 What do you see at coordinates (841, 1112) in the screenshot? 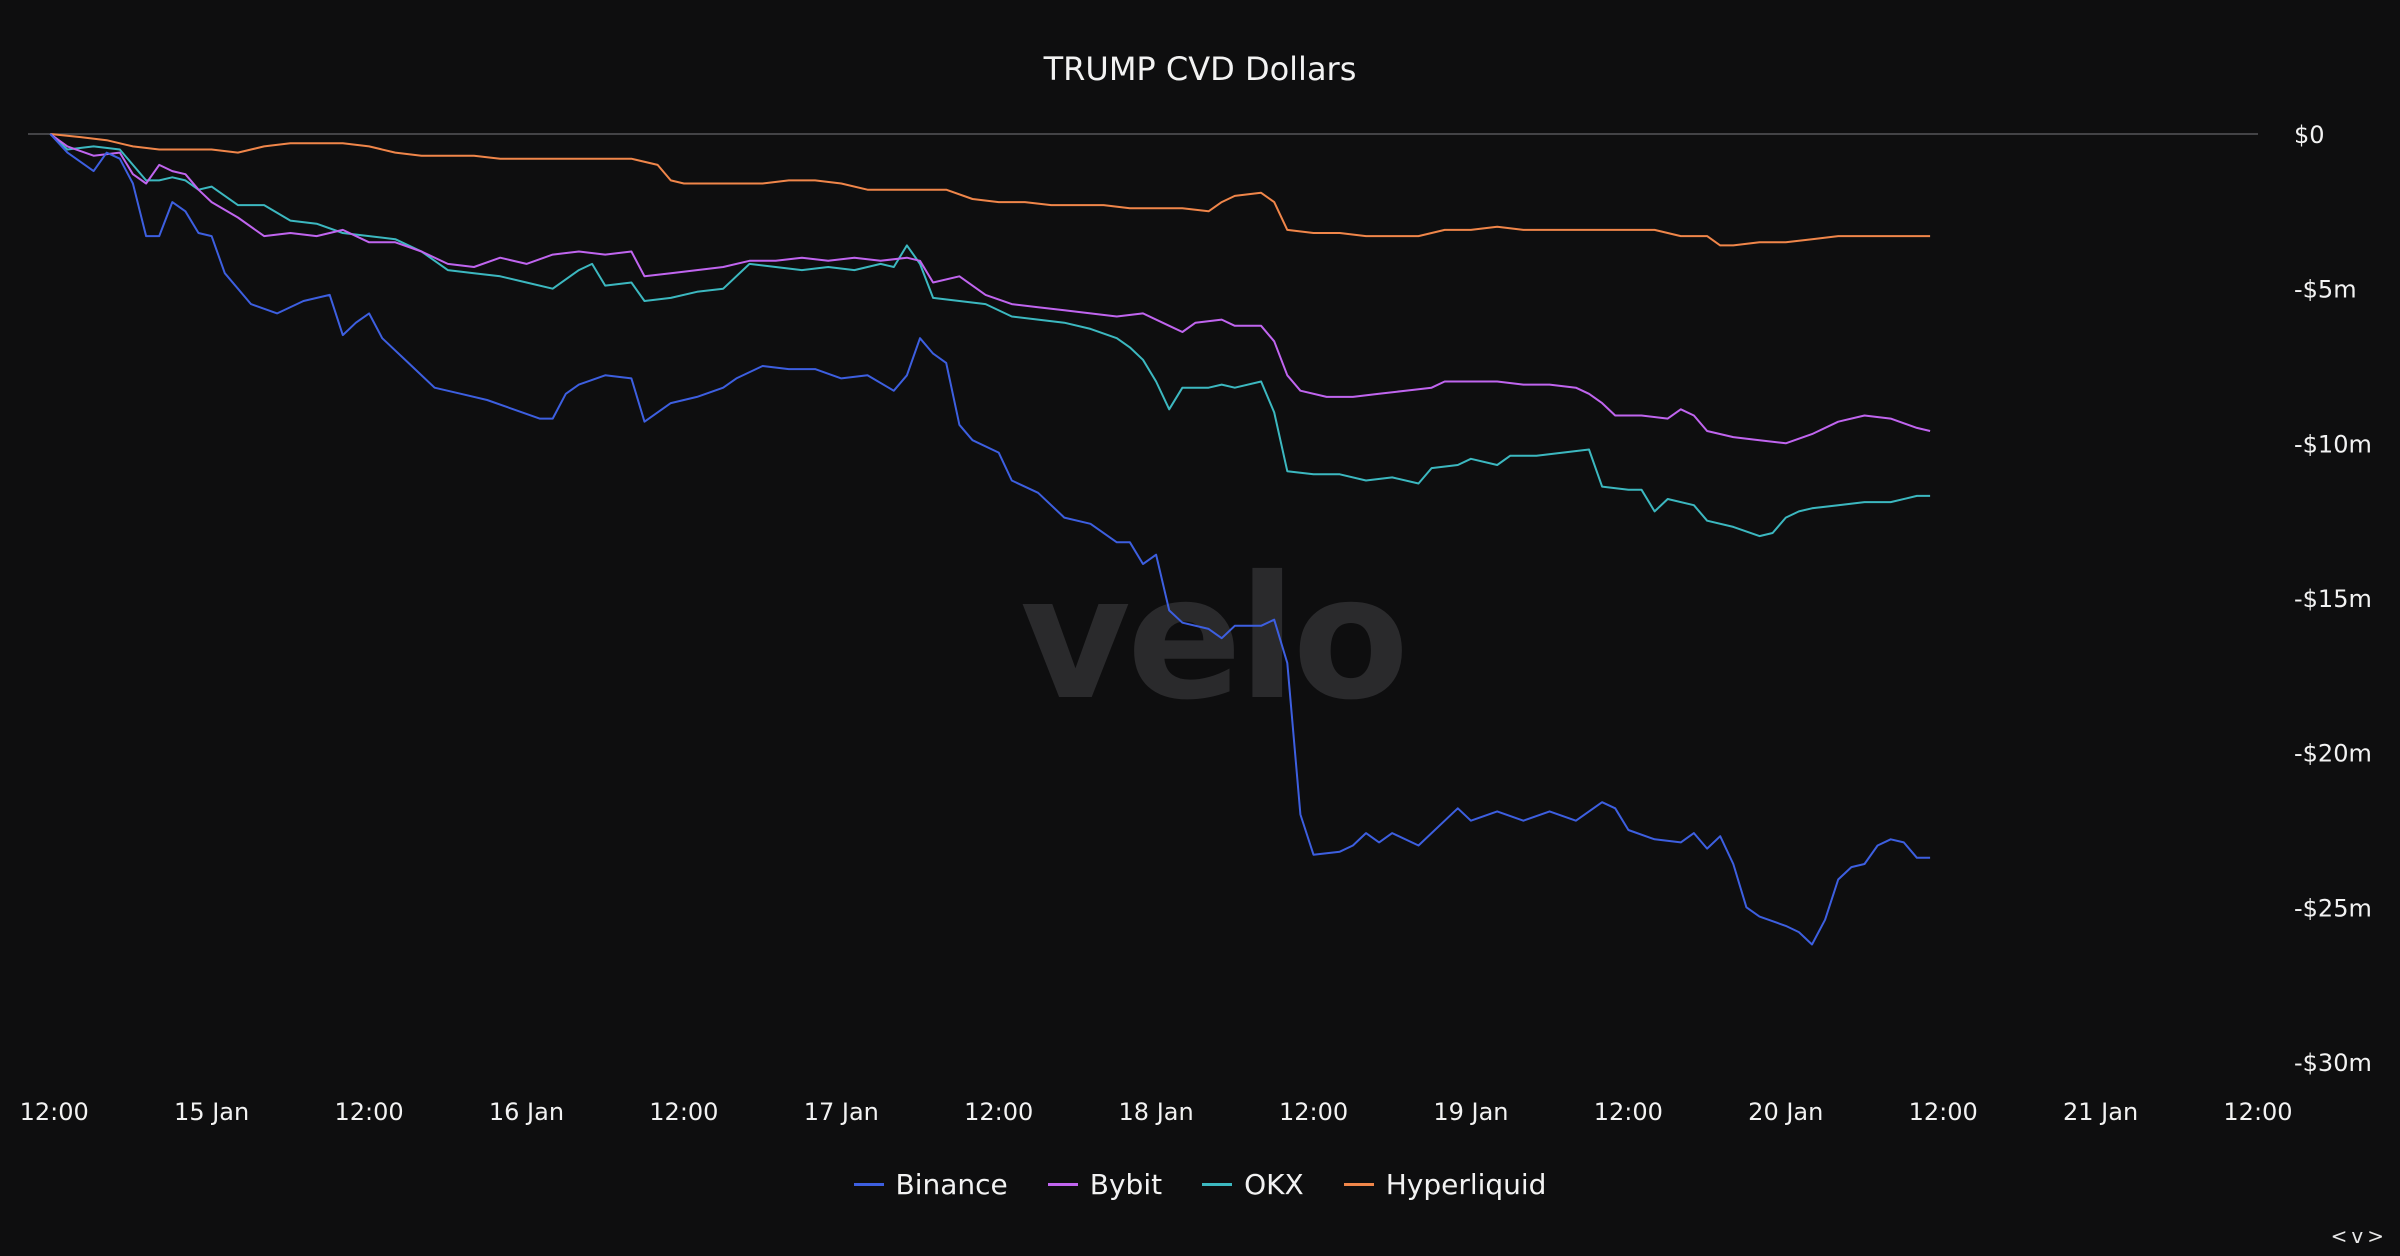
I see `x-tick-label: 17 Jan` at bounding box center [841, 1112].